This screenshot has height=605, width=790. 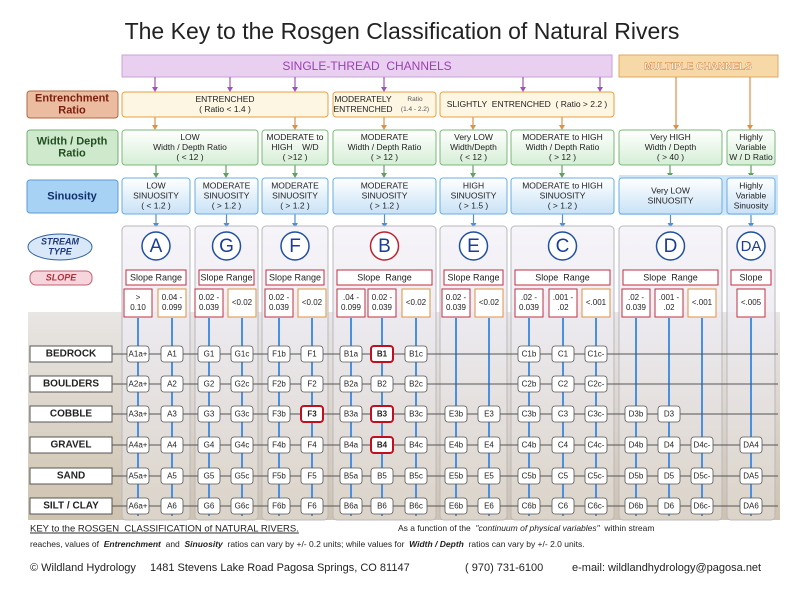 What do you see at coordinates (751, 476) in the screenshot?
I see `stream-cell-label: DA5` at bounding box center [751, 476].